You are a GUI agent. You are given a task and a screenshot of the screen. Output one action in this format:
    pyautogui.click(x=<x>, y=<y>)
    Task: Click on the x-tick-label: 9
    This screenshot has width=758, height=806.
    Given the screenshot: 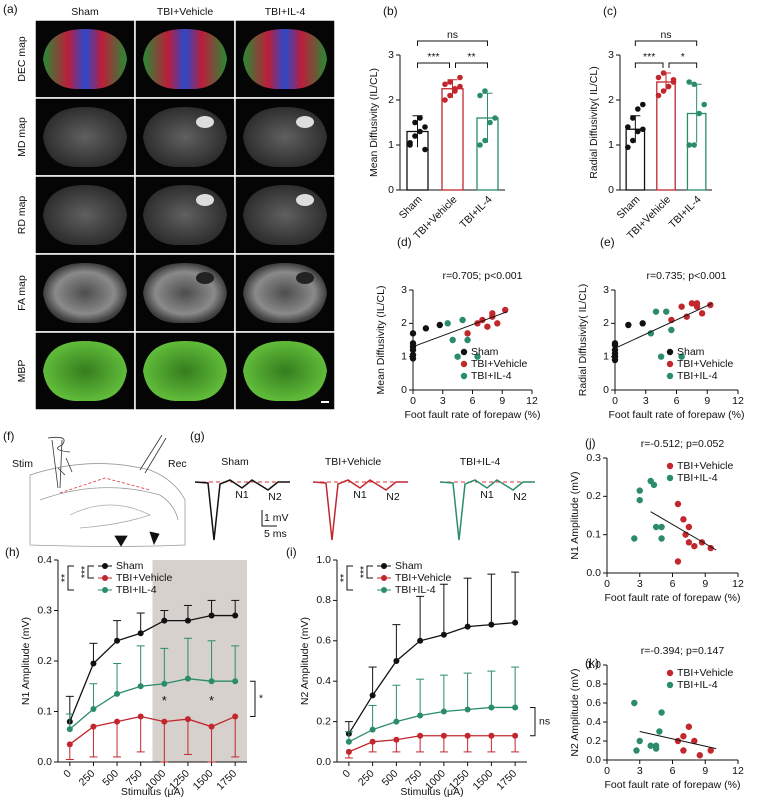 What is the action you would take?
    pyautogui.click(x=705, y=584)
    